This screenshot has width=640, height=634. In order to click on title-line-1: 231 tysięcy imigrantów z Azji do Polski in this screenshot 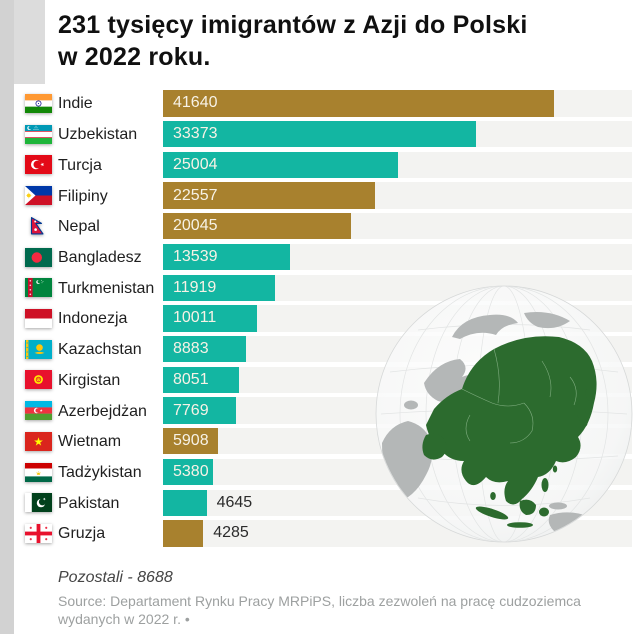, I will do `click(293, 25)`.